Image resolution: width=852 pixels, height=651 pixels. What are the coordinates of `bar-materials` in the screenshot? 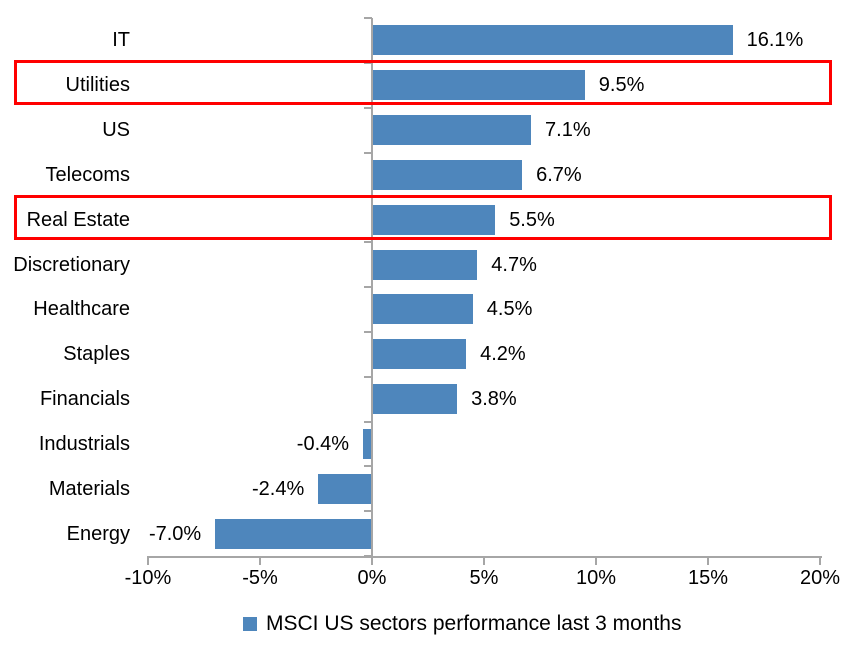 It's located at (345, 488).